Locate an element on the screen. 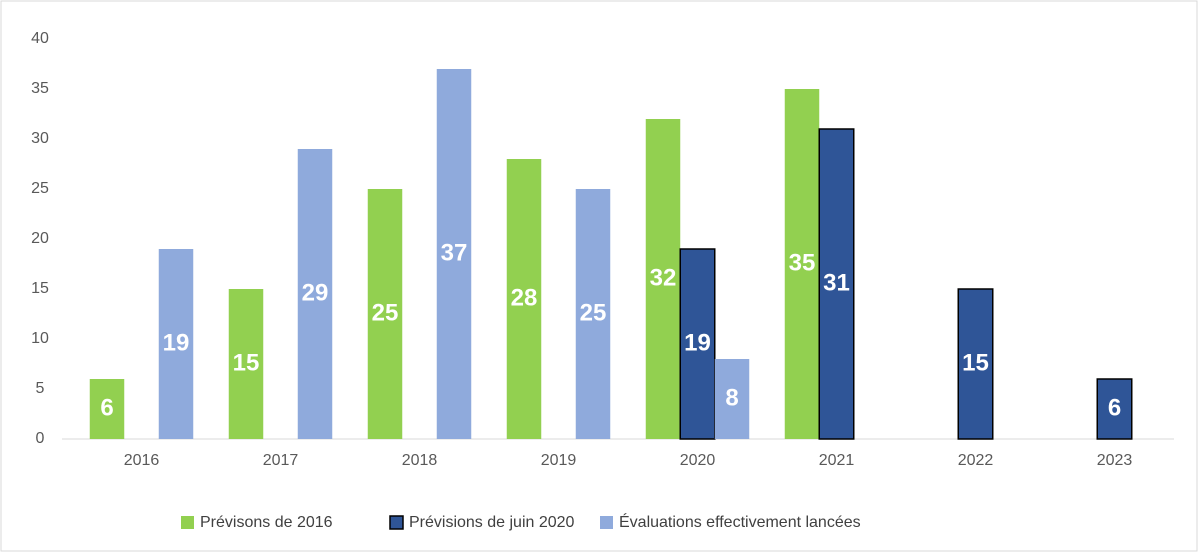 The width and height of the screenshot is (1198, 557). data-label: 28 is located at coordinates (524, 297).